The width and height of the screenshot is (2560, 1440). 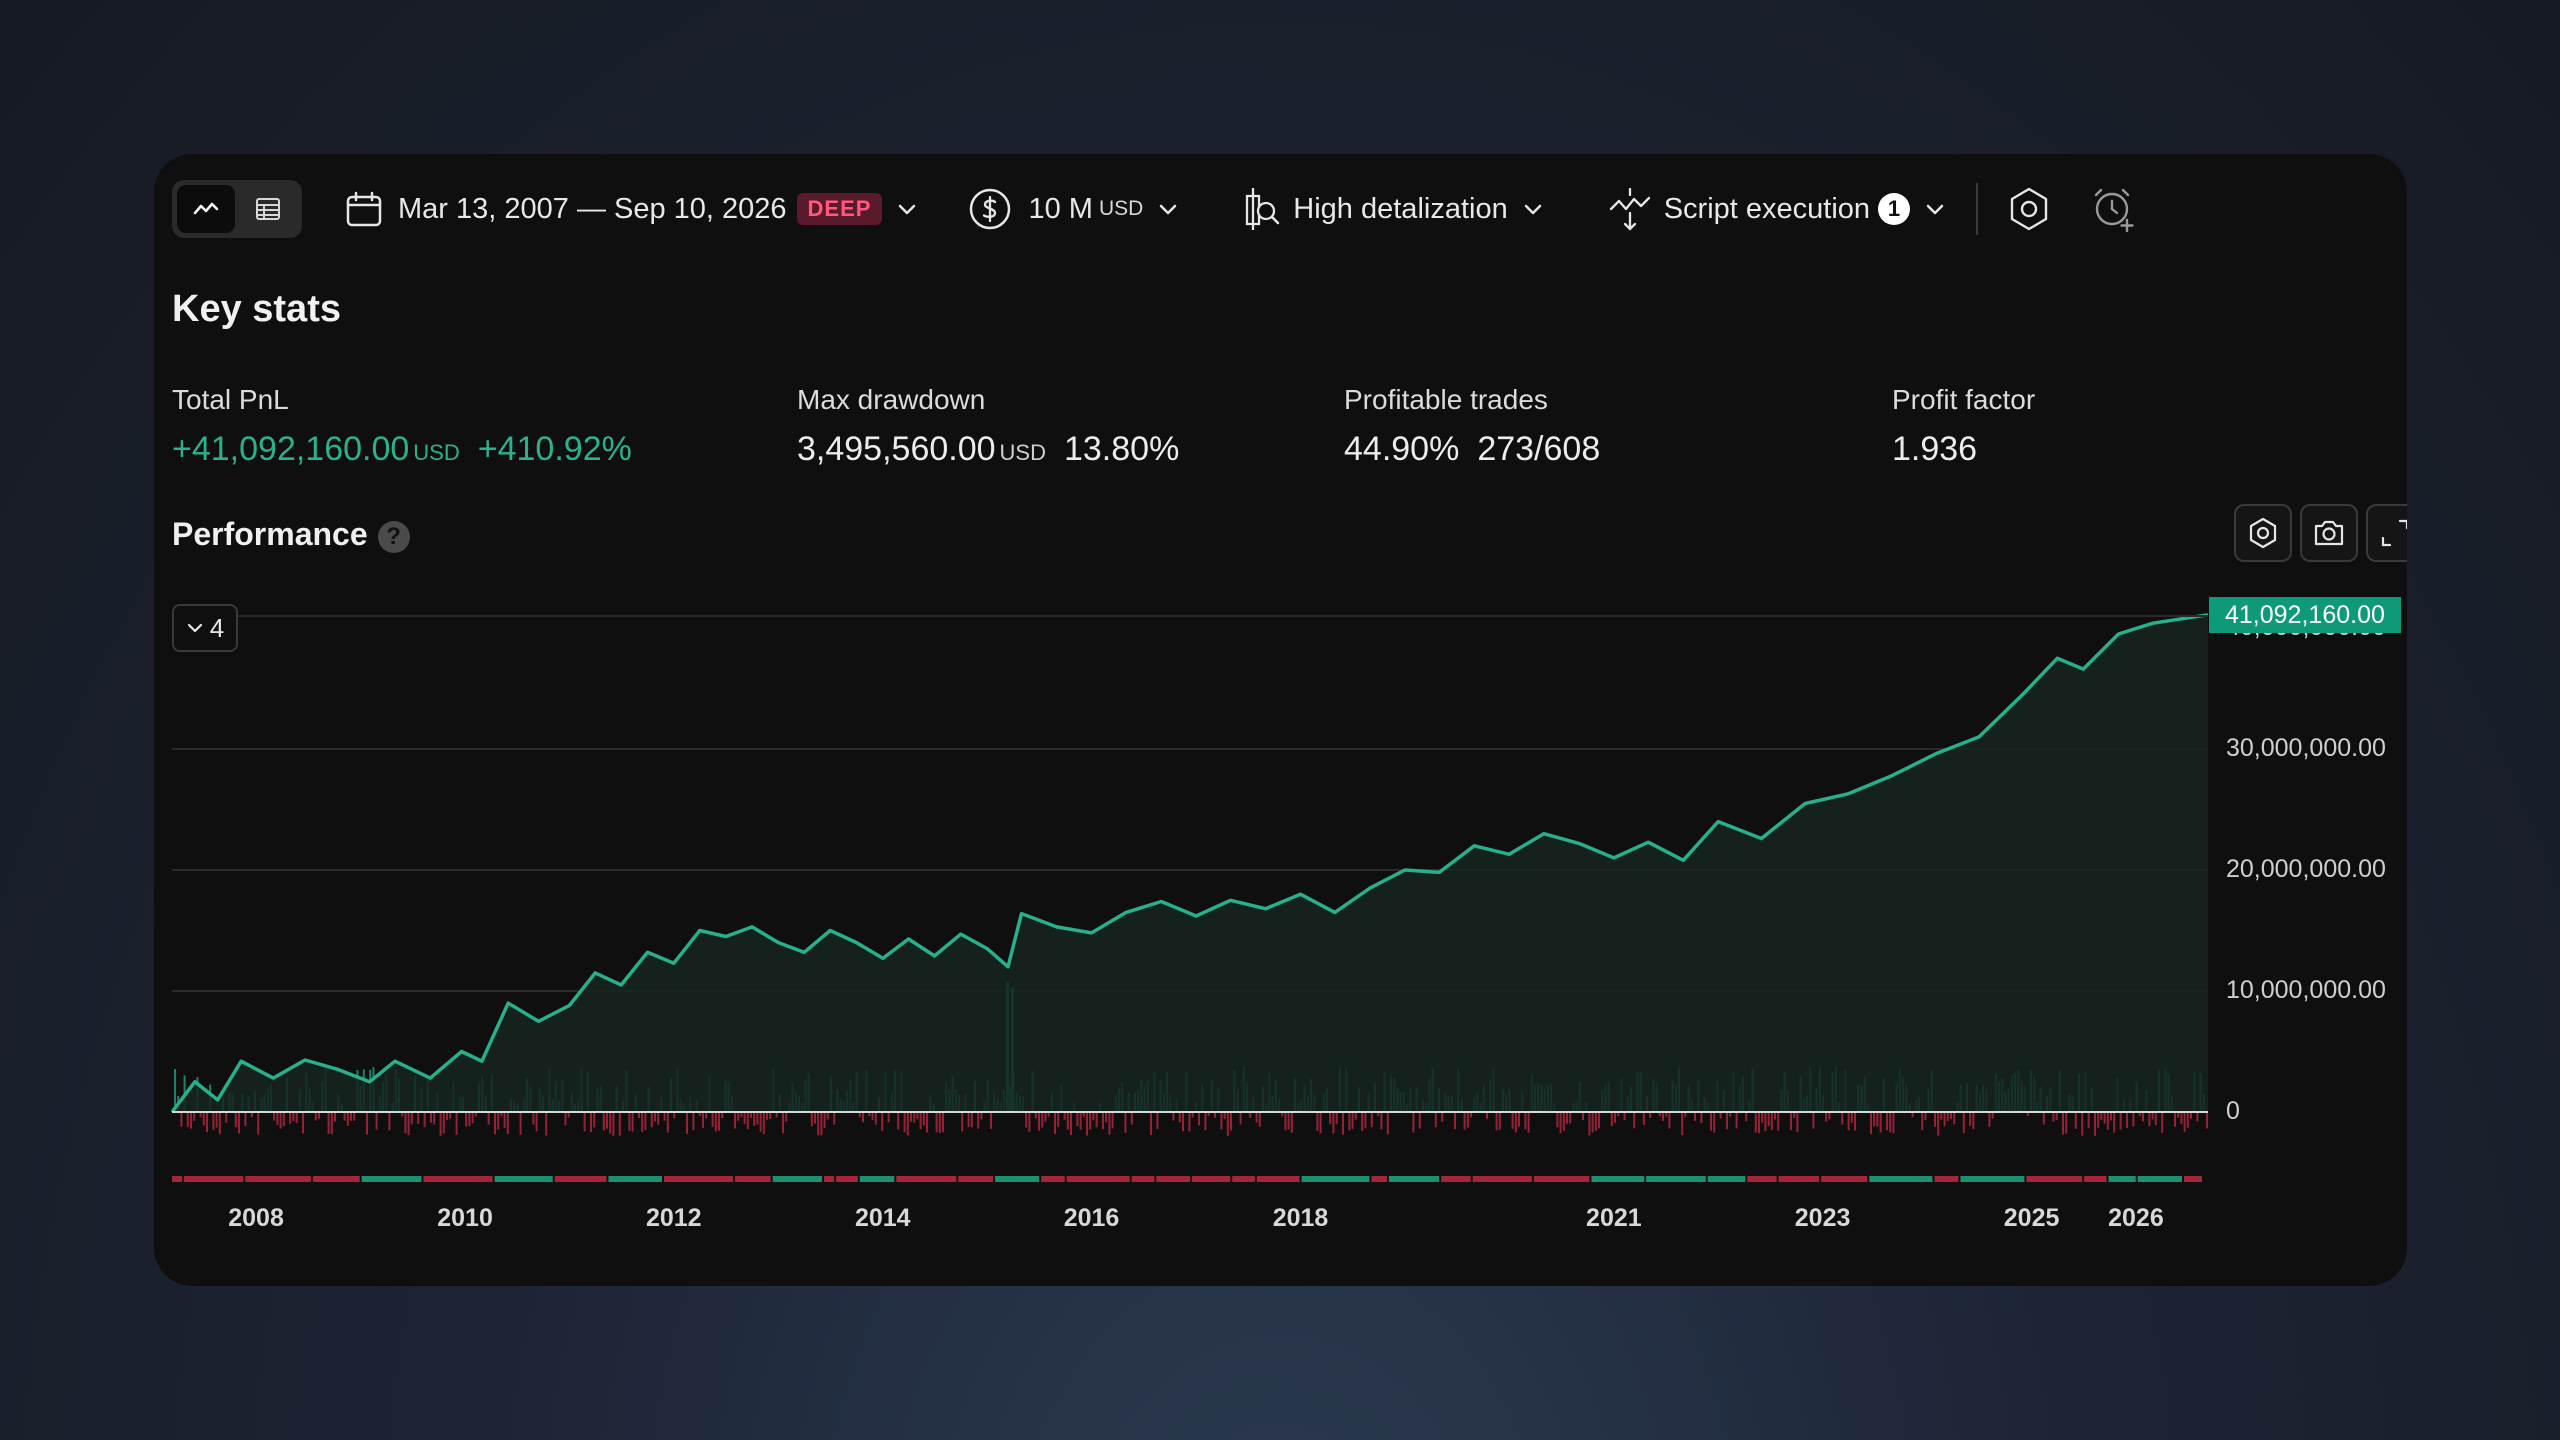 I want to click on x-axis-tick-label: 2018, so click(x=1300, y=1218).